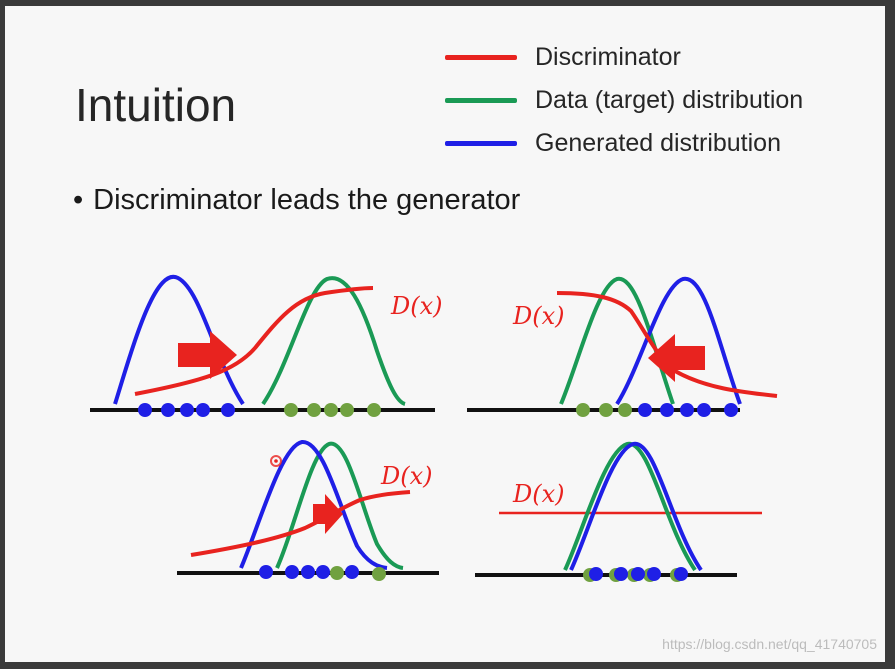 The image size is (895, 669). What do you see at coordinates (676, 358) in the screenshot?
I see `arrow-left-icon` at bounding box center [676, 358].